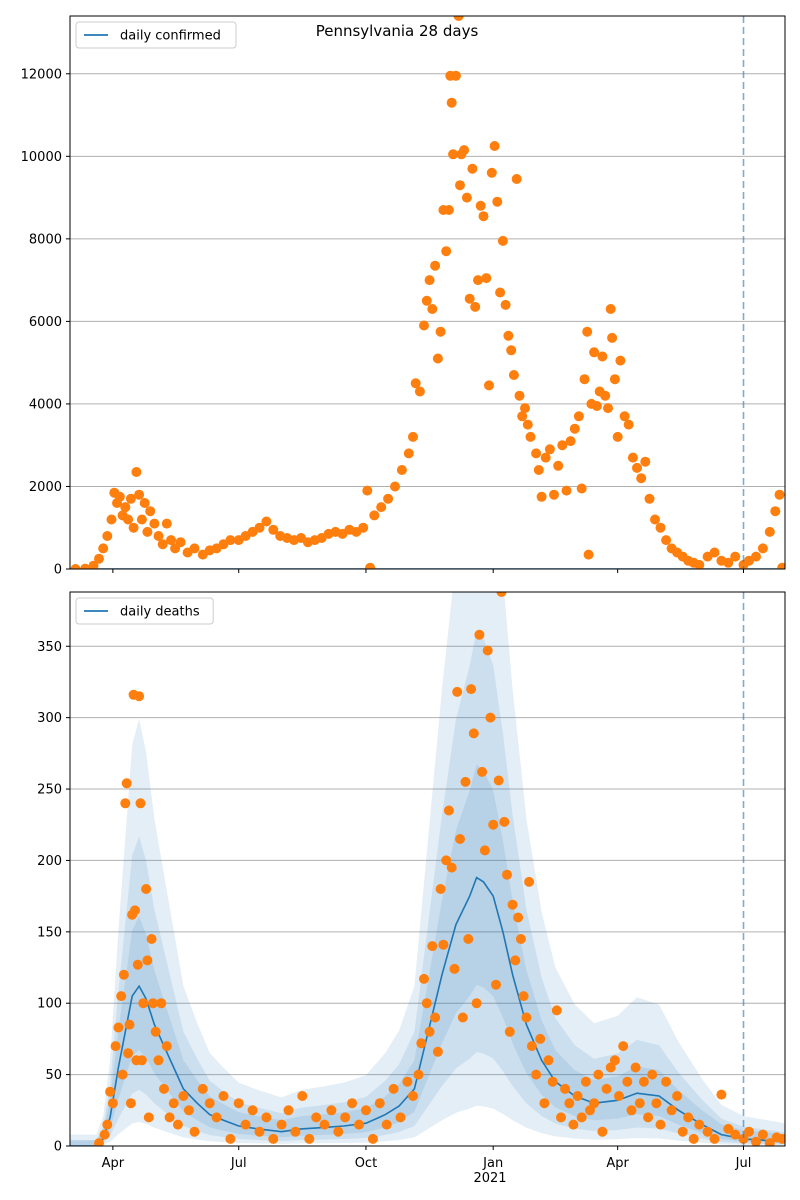 The width and height of the screenshot is (800, 1200). What do you see at coordinates (49, 647) in the screenshot?
I see `y-tick-label: 350` at bounding box center [49, 647].